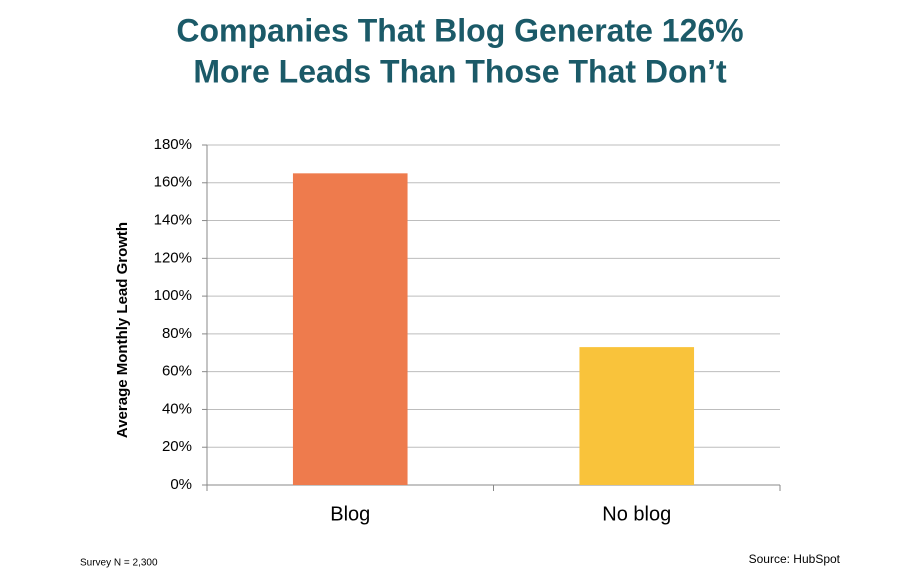 This screenshot has width=916, height=573. I want to click on y-tick-label: 40%, so click(177, 408).